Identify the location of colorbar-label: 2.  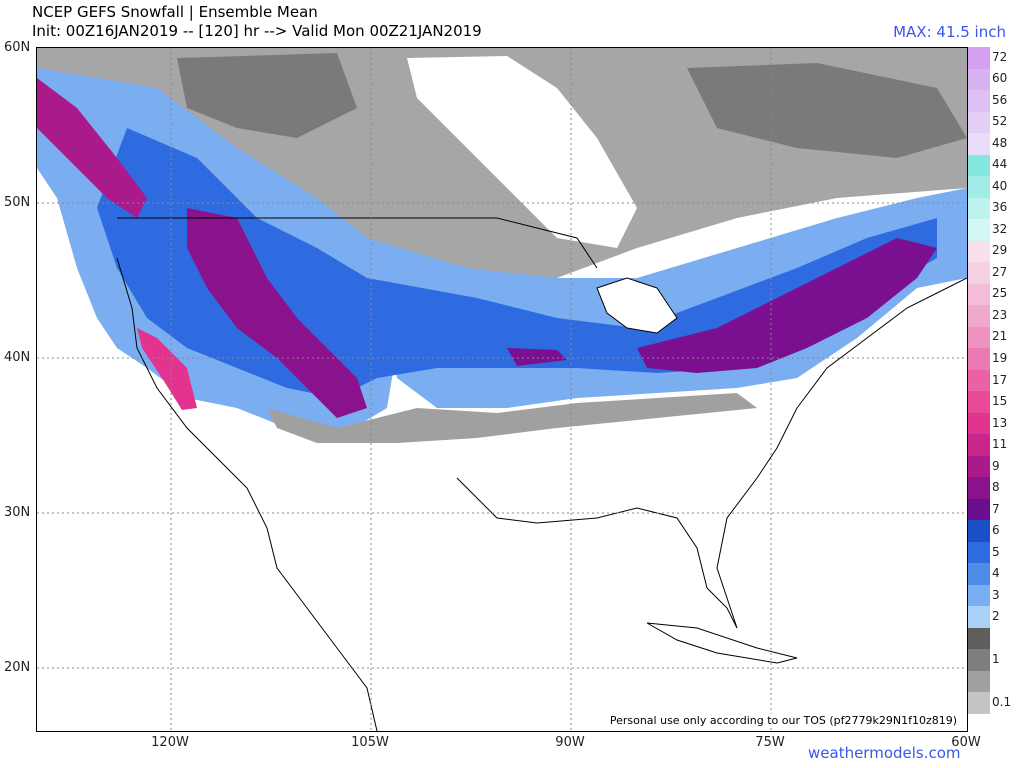
(996, 616).